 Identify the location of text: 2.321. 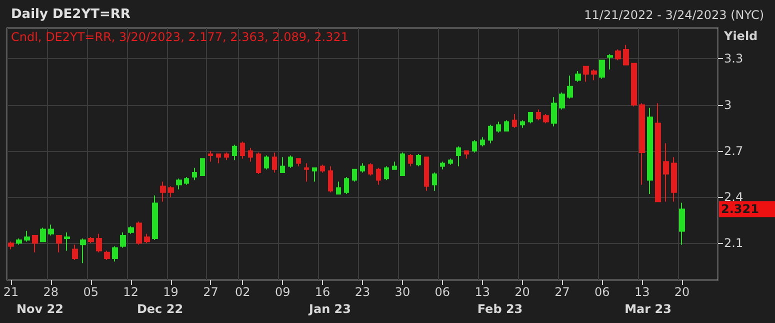
(740, 209).